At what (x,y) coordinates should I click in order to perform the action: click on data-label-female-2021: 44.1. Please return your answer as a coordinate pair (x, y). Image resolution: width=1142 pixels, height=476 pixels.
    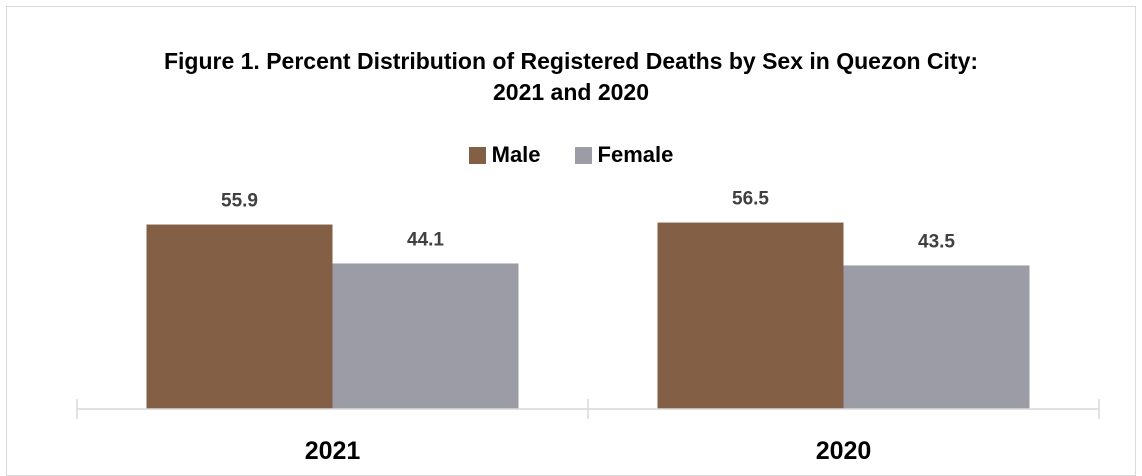
    Looking at the image, I should click on (425, 239).